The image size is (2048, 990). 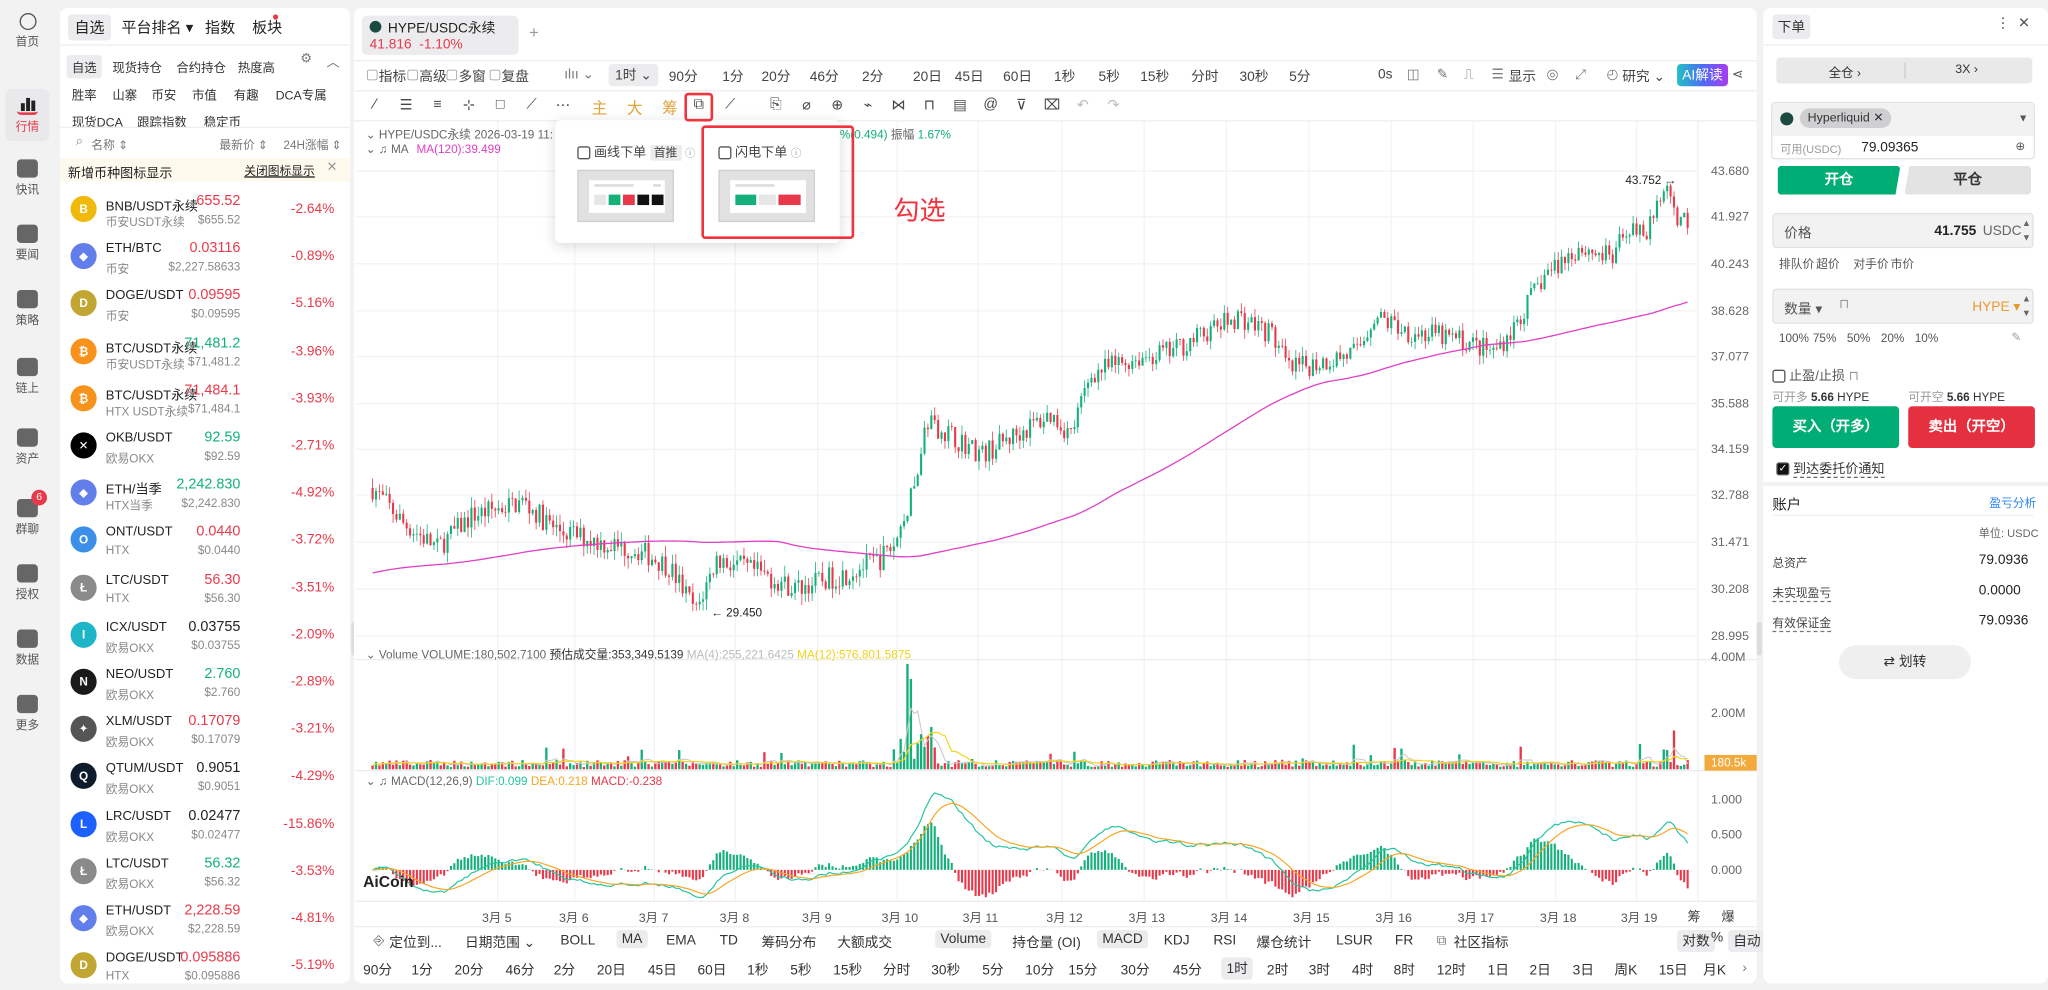 I want to click on interval-option: 1日, so click(x=1498, y=970).